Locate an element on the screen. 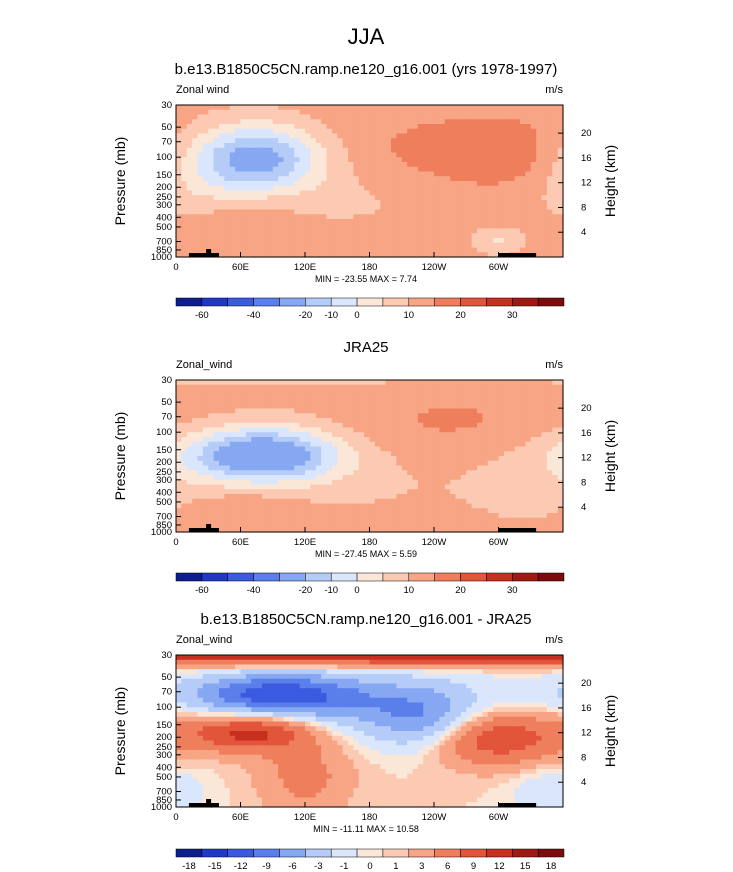 The height and width of the screenshot is (872, 733). colorbar-box is located at coordinates (421, 302).